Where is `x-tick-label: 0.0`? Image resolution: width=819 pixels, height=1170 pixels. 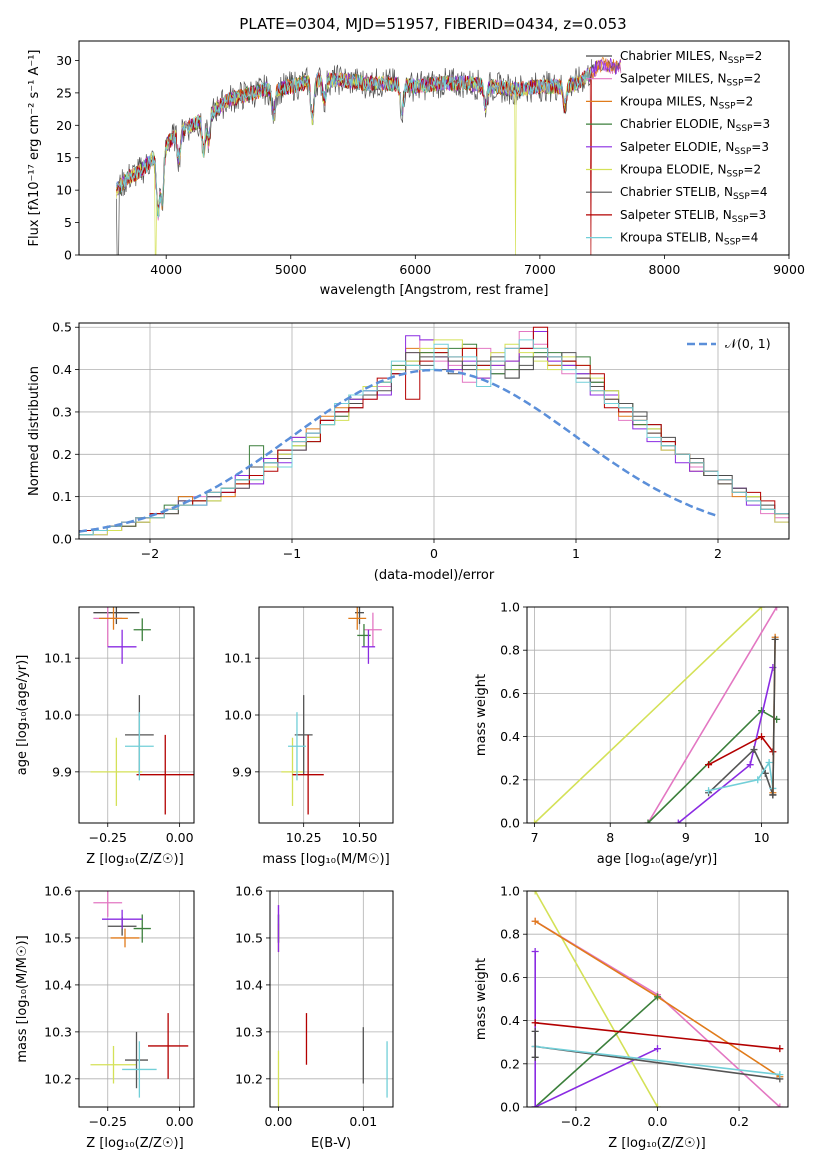
x-tick-label: 0.0 is located at coordinates (658, 1121).